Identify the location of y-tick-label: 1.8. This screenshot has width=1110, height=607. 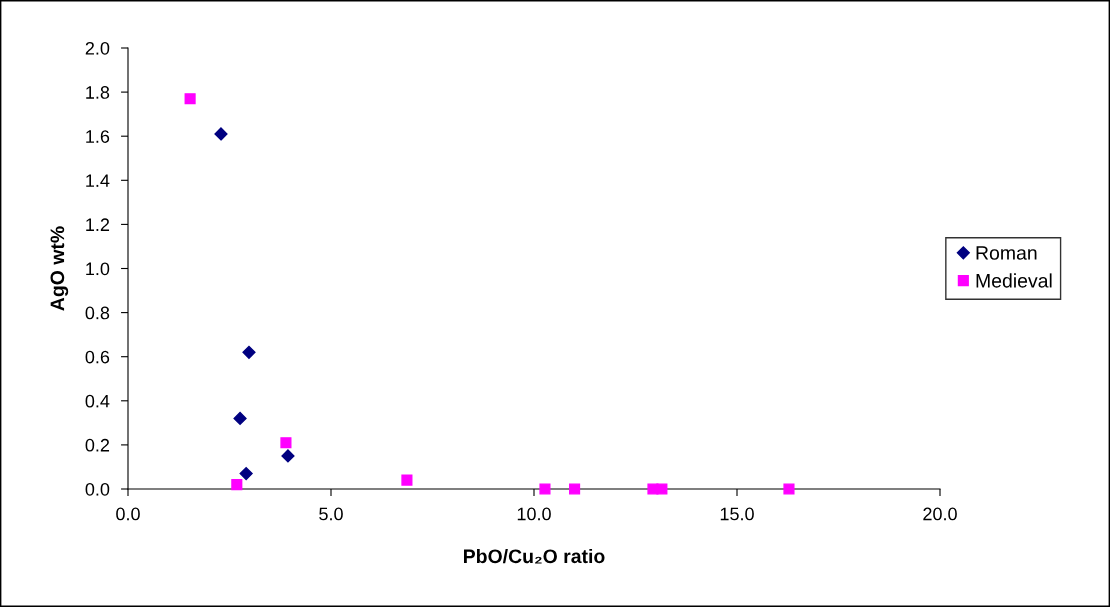
(98, 92).